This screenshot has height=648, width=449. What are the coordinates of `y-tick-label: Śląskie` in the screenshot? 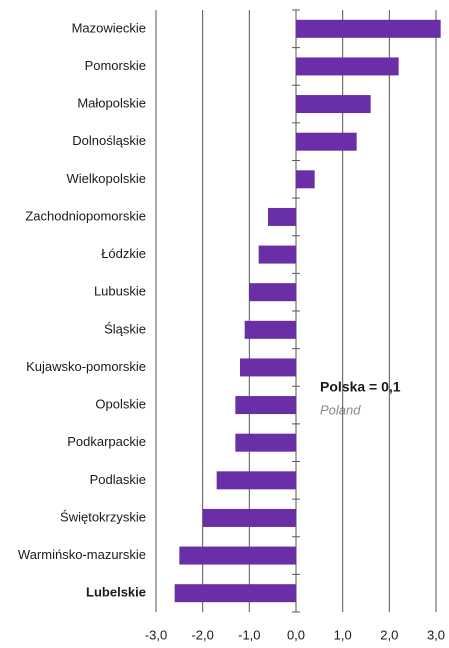 It's located at (125, 328).